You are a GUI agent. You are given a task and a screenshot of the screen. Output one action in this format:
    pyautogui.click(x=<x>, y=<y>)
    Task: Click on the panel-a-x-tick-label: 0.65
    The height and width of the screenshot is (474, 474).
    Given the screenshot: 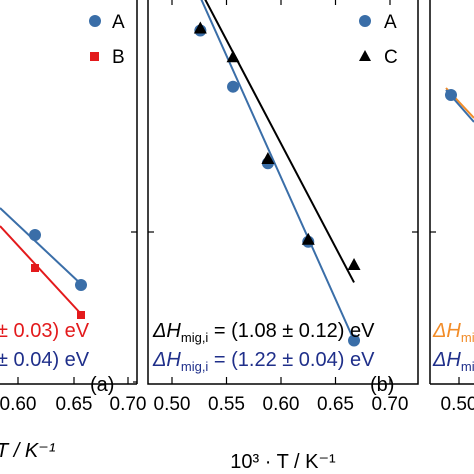 What is the action you would take?
    pyautogui.click(x=74, y=404)
    